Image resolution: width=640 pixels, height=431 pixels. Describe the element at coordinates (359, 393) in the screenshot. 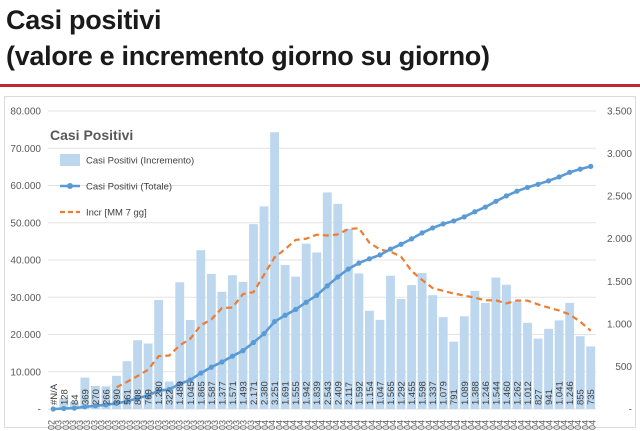

I see `bar-value-label: 1.592` at that location.